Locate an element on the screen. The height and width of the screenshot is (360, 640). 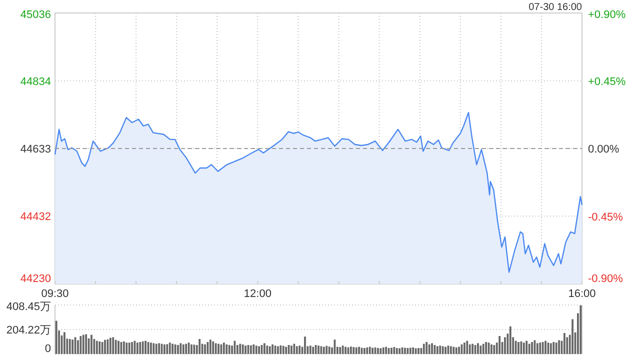
y2-tick-label: +0.90% is located at coordinates (607, 15).